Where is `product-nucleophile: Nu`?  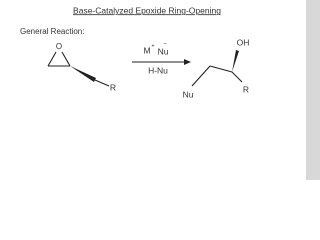
product-nucleophile: Nu is located at coordinates (188, 94).